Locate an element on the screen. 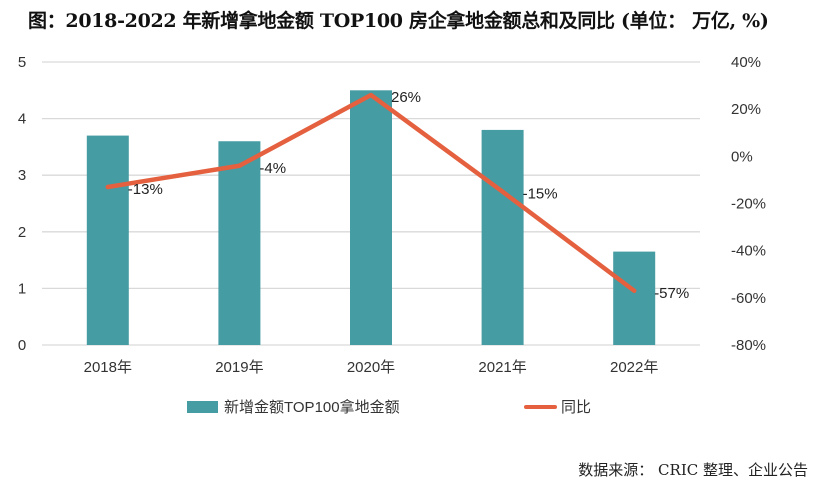 Image resolution: width=824 pixels, height=492 pixels. legend-item-bar: 新增金额TOP100拿地金额 is located at coordinates (293, 406).